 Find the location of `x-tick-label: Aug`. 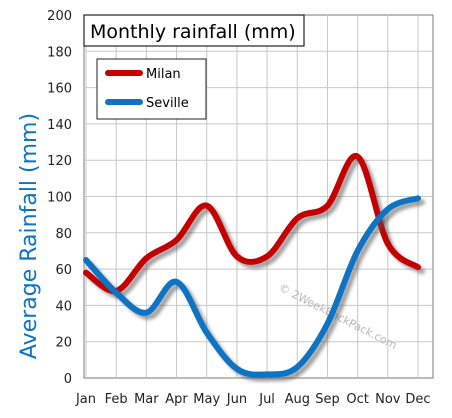

x-tick-label: Aug is located at coordinates (297, 399).